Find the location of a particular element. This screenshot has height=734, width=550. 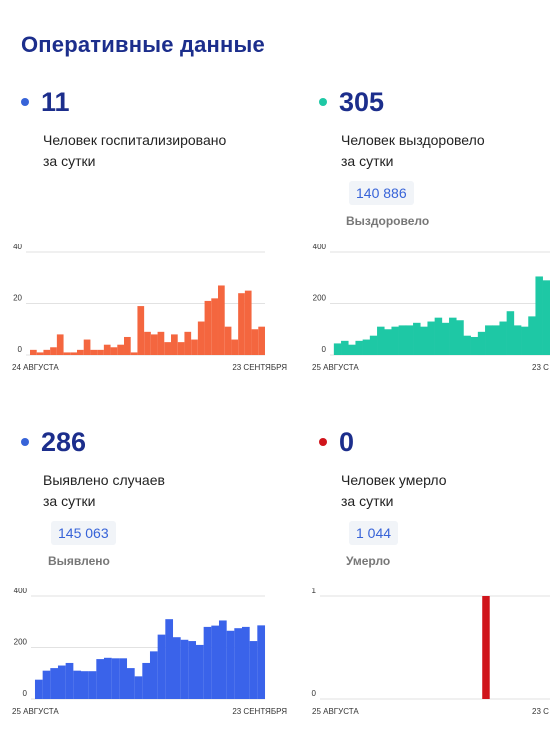

y-tick-label: 400 is located at coordinates (21, 591).